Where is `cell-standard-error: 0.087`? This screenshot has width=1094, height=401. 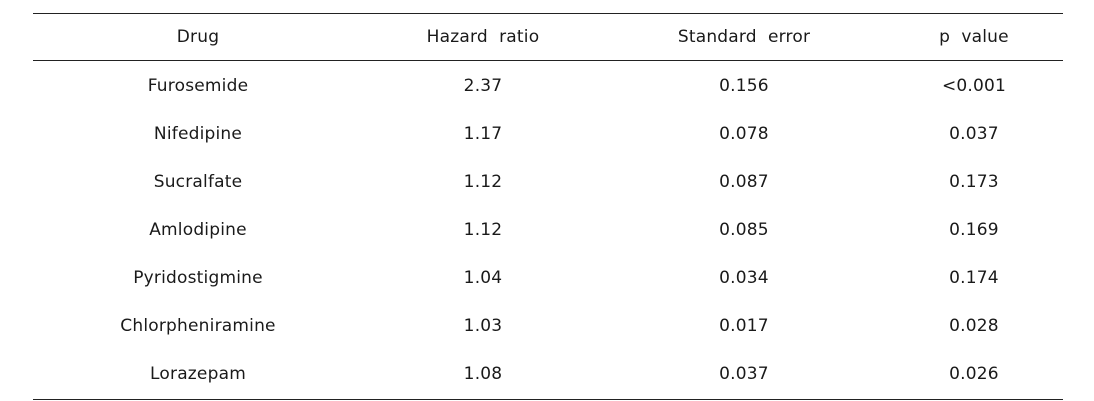
cell-standard-error: 0.087 is located at coordinates (744, 182).